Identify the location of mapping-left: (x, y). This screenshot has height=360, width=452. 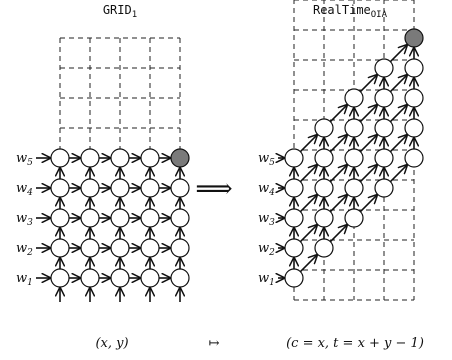
(111, 343).